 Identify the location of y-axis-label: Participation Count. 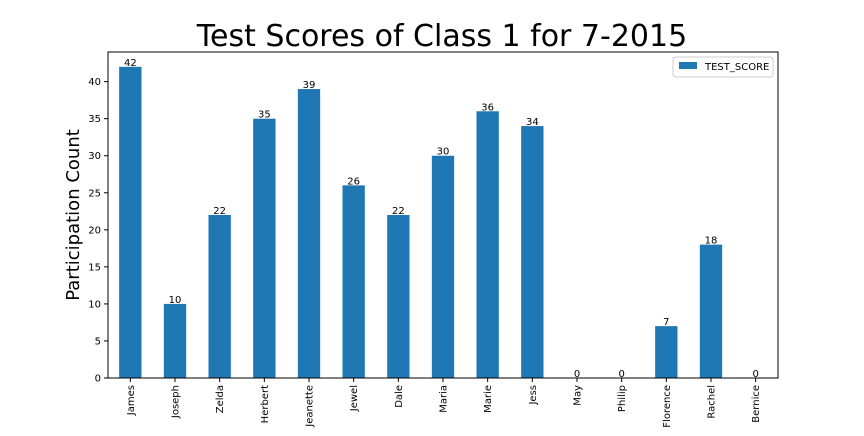
(73, 215).